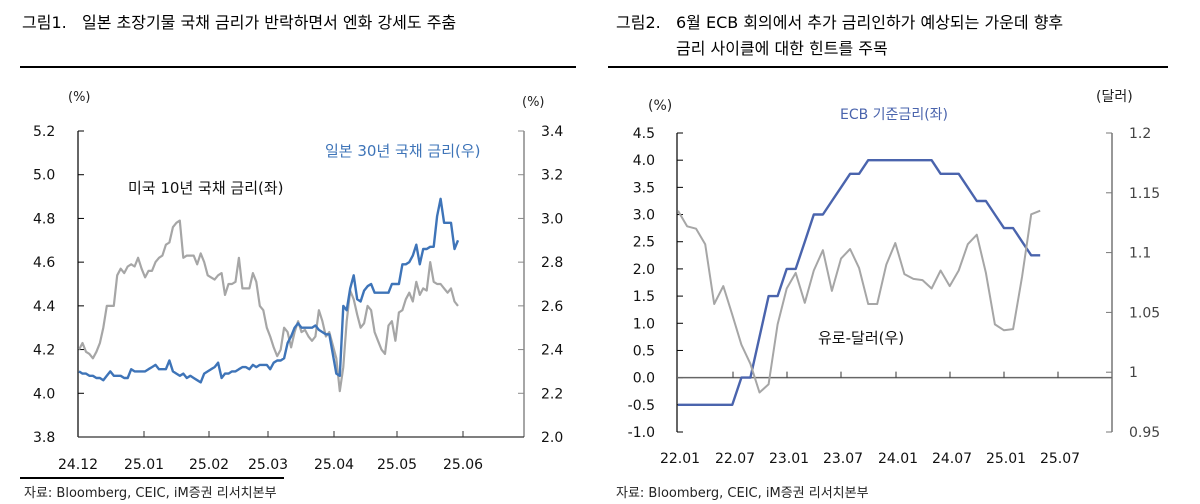  I want to click on figure1-title: 그림1. 일본 초장기물 국채 금리가 반락하면서 엔화 강세도 주춤, so click(239, 23).